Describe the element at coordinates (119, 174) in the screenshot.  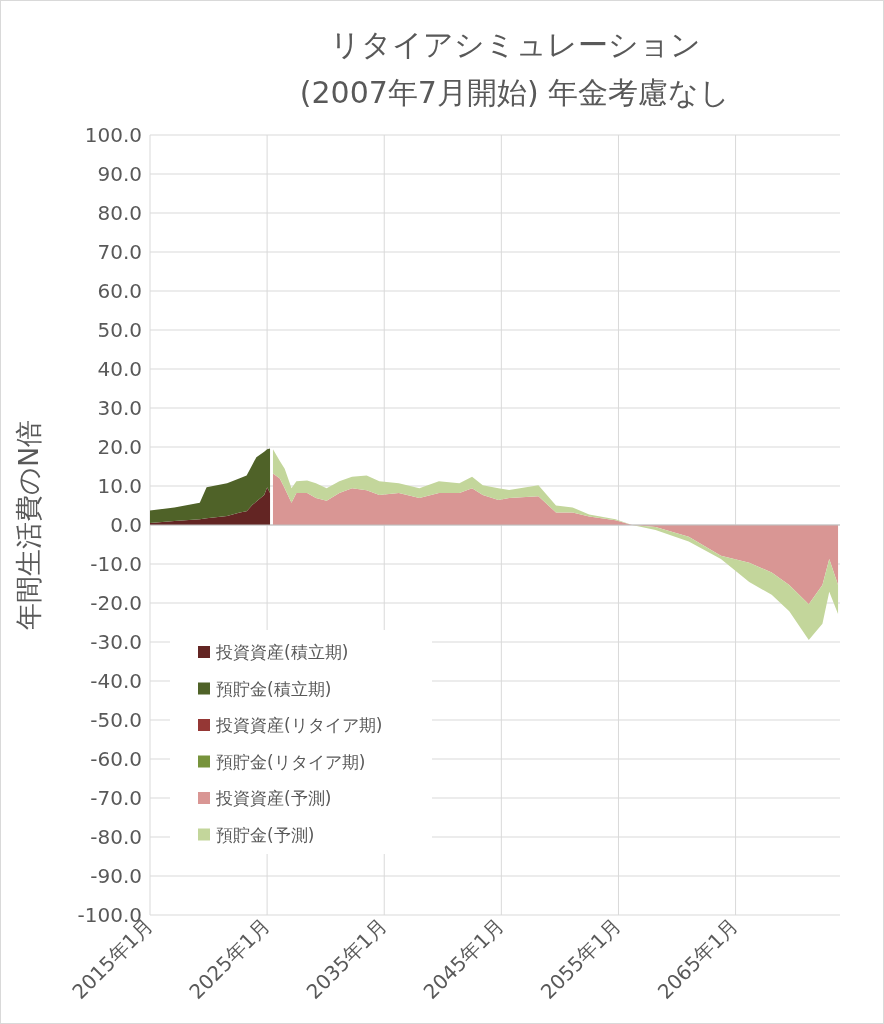
I see `y-tick-label: 90.0` at that location.